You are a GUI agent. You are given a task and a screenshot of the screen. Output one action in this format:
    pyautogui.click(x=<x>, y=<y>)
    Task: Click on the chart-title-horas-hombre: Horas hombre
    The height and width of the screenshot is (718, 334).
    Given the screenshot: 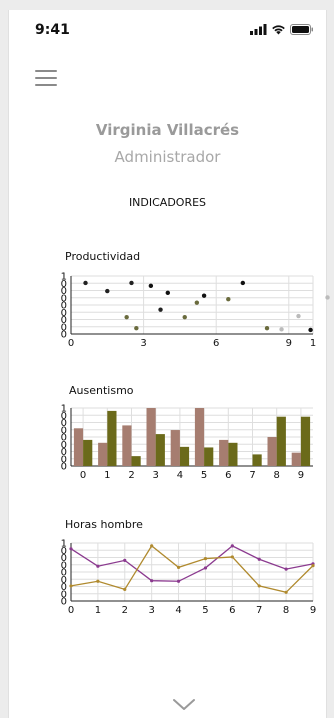 What is the action you would take?
    pyautogui.click(x=104, y=524)
    